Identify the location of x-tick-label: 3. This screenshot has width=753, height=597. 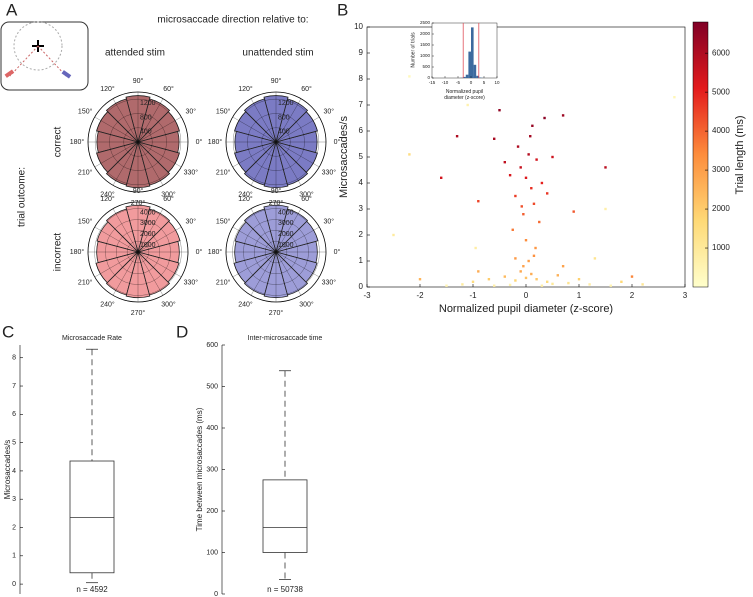
(685, 295).